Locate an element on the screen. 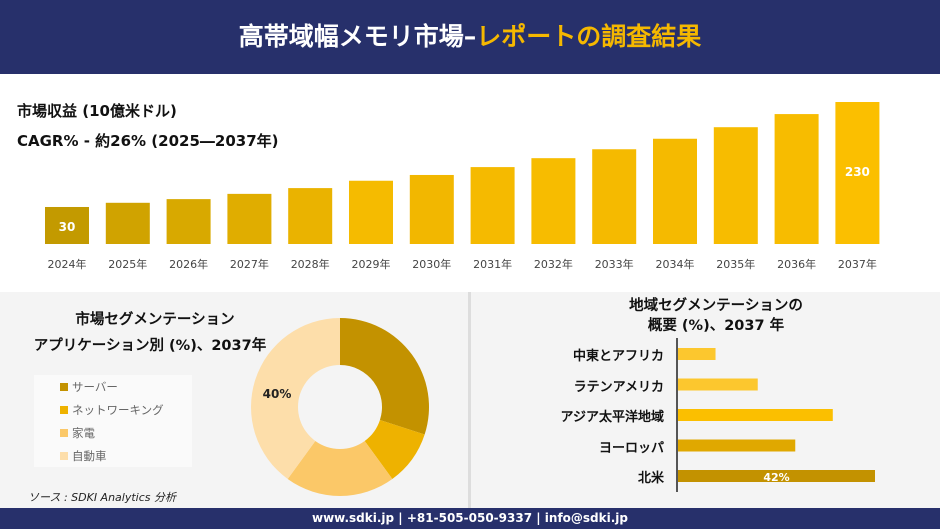  title-highlight: レポートの調査結果 is located at coordinates (589, 36).